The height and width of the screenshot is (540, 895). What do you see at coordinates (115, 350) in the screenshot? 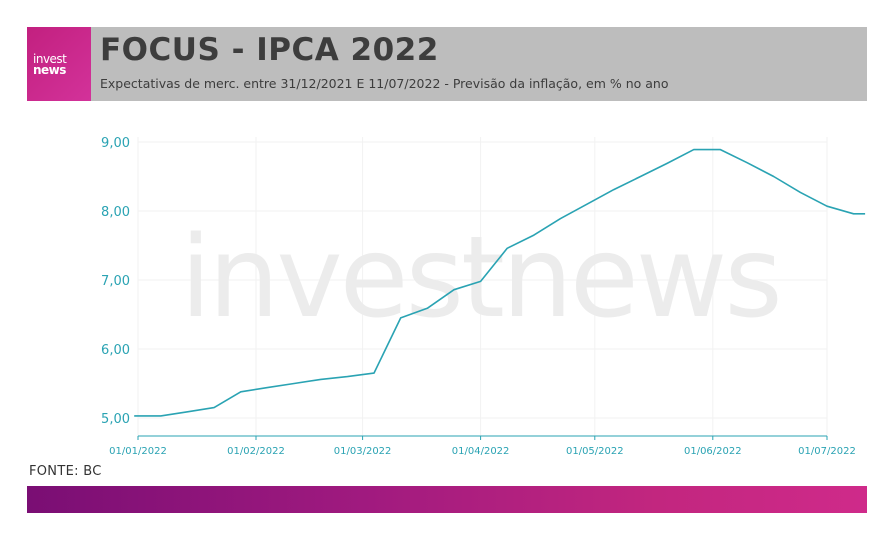
I see `y-tick-label: 6,00` at bounding box center [115, 350].